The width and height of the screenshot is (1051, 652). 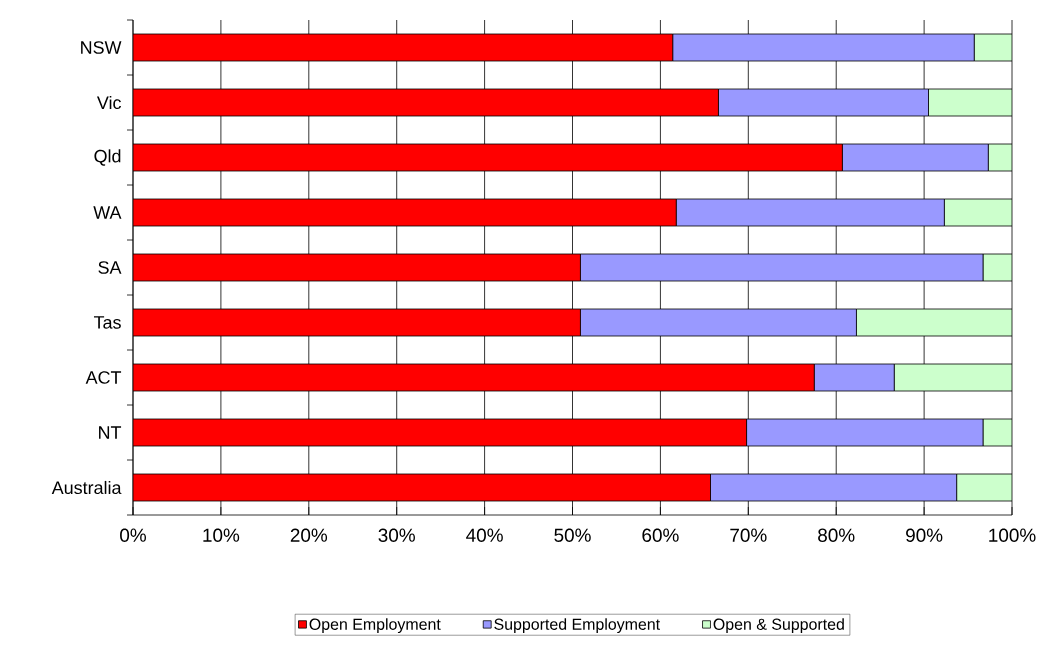 What do you see at coordinates (572, 535) in the screenshot?
I see `x-tick-label: 50%` at bounding box center [572, 535].